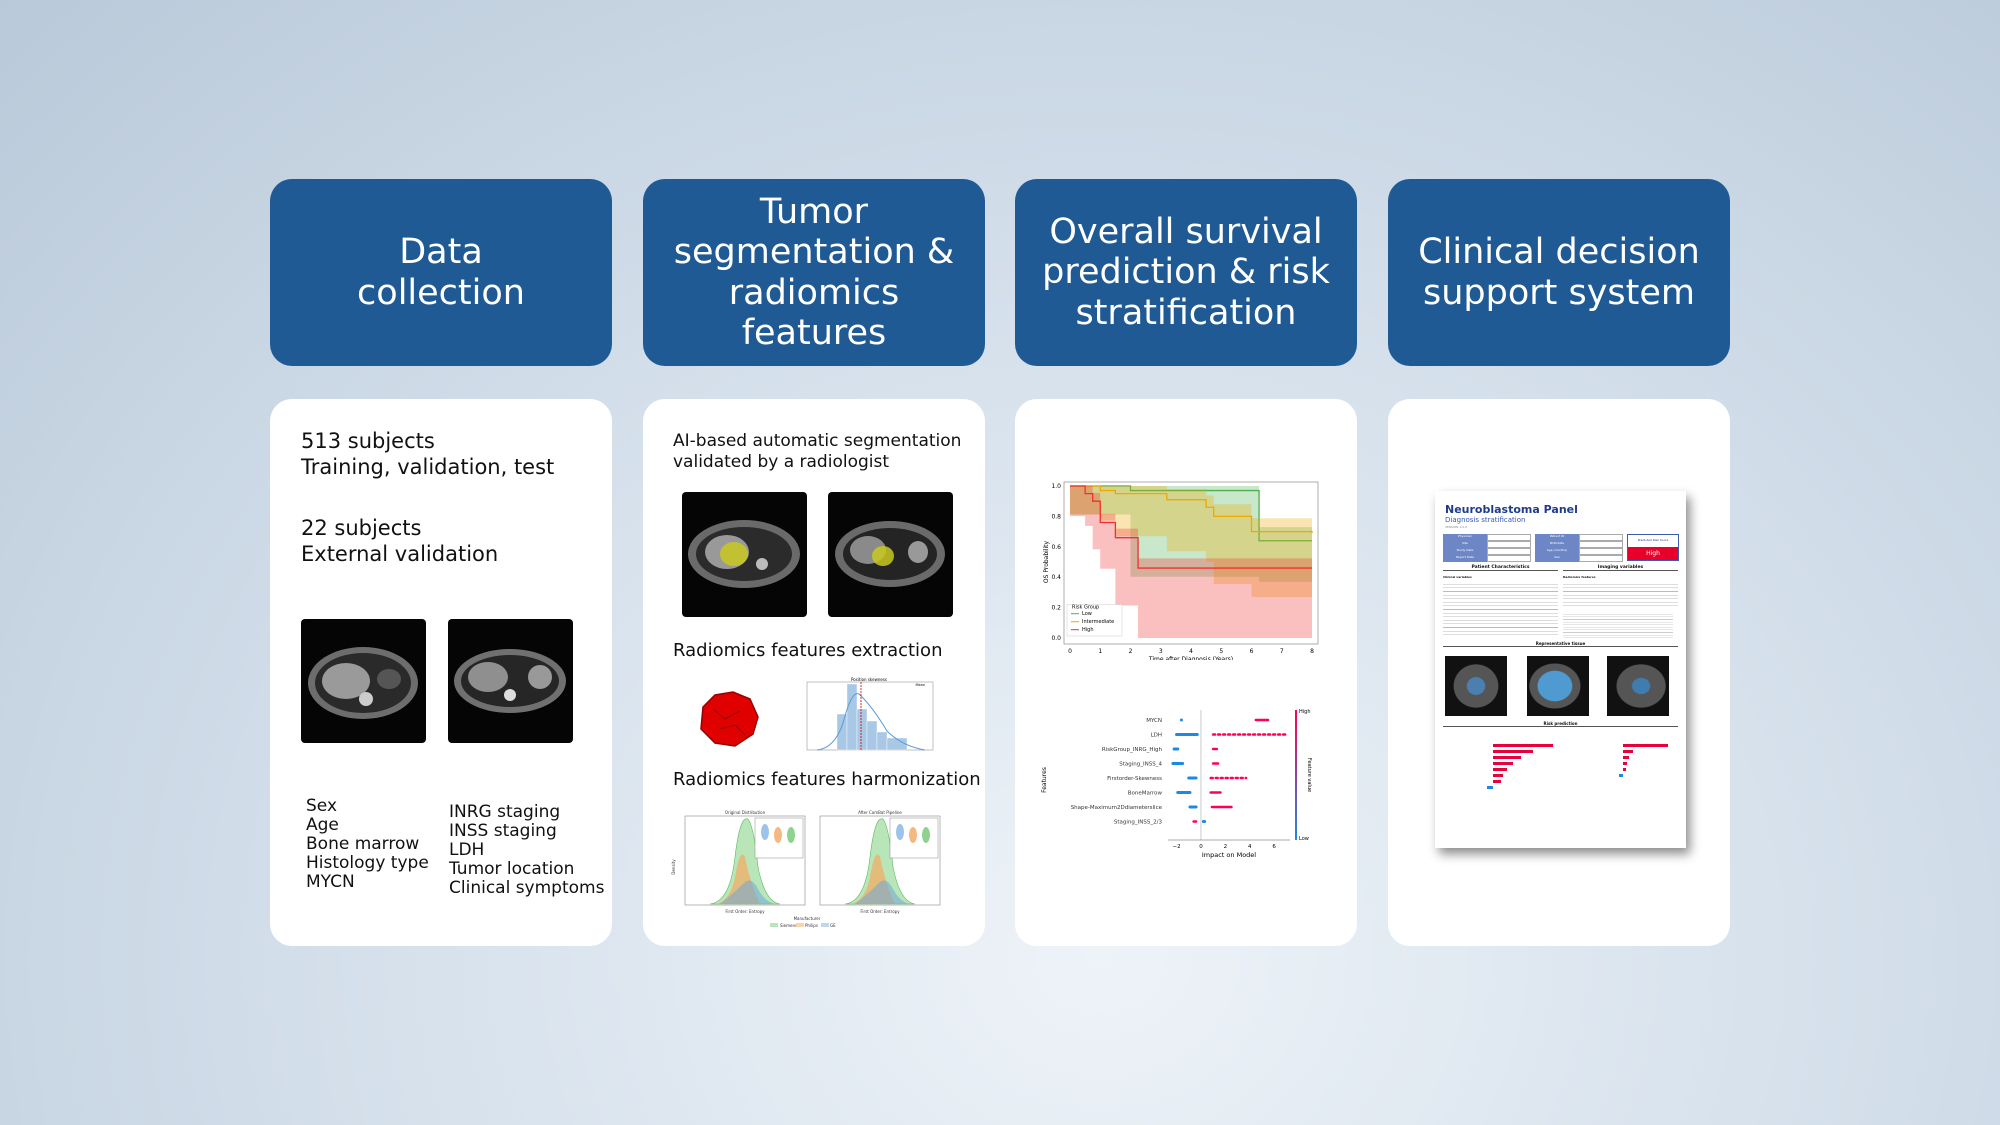 This screenshot has width=2000, height=1125. I want to click on svg-text: Original Distribution, so click(745, 812).